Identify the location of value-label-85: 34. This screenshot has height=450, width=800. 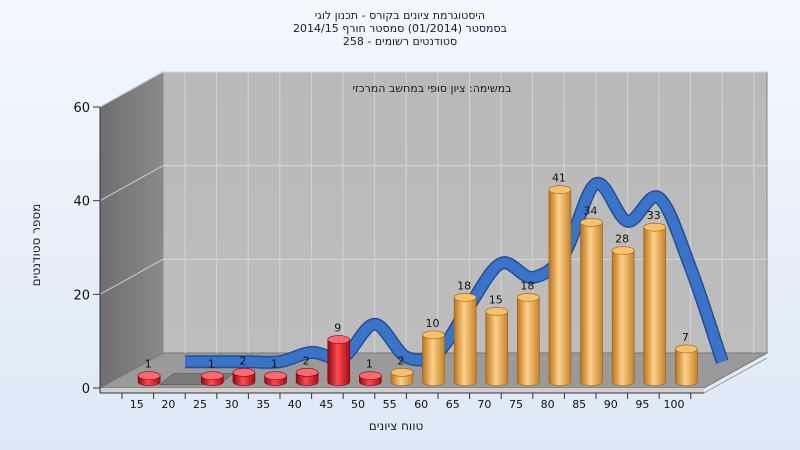
(591, 210).